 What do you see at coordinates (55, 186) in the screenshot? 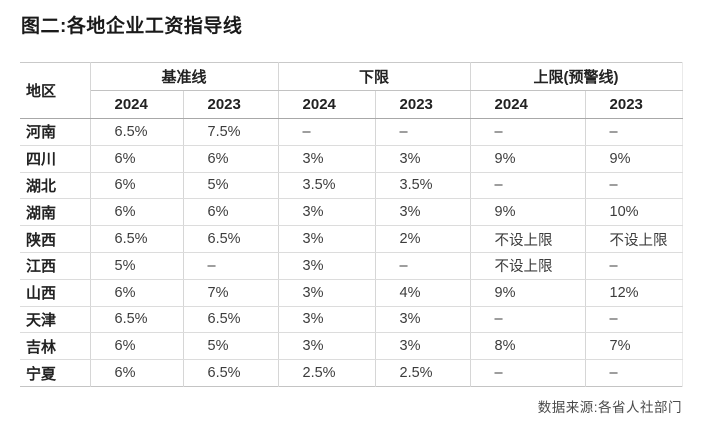
I see `region-cell: 湖北` at bounding box center [55, 186].